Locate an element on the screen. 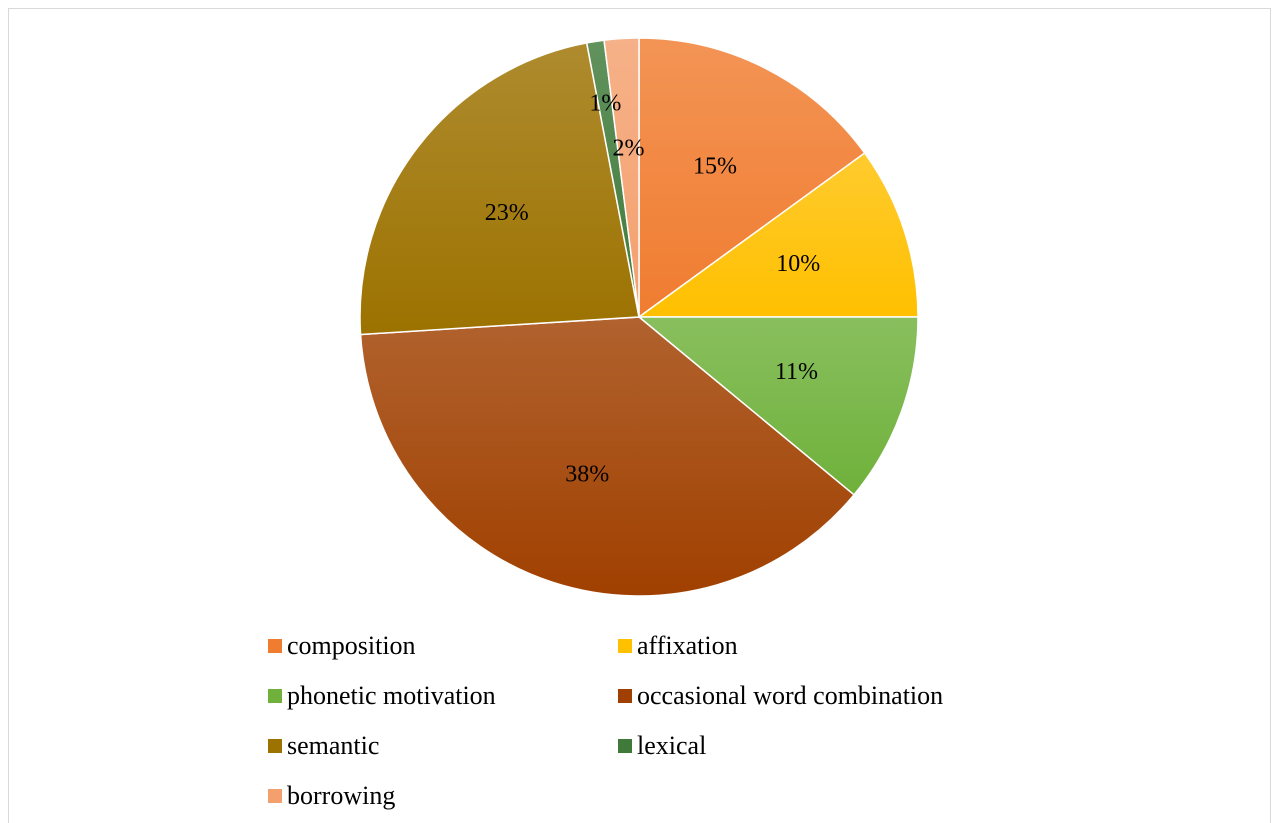 The image size is (1281, 823). legend-item-phonetic-motivation: phonetic motivation is located at coordinates (443, 696).